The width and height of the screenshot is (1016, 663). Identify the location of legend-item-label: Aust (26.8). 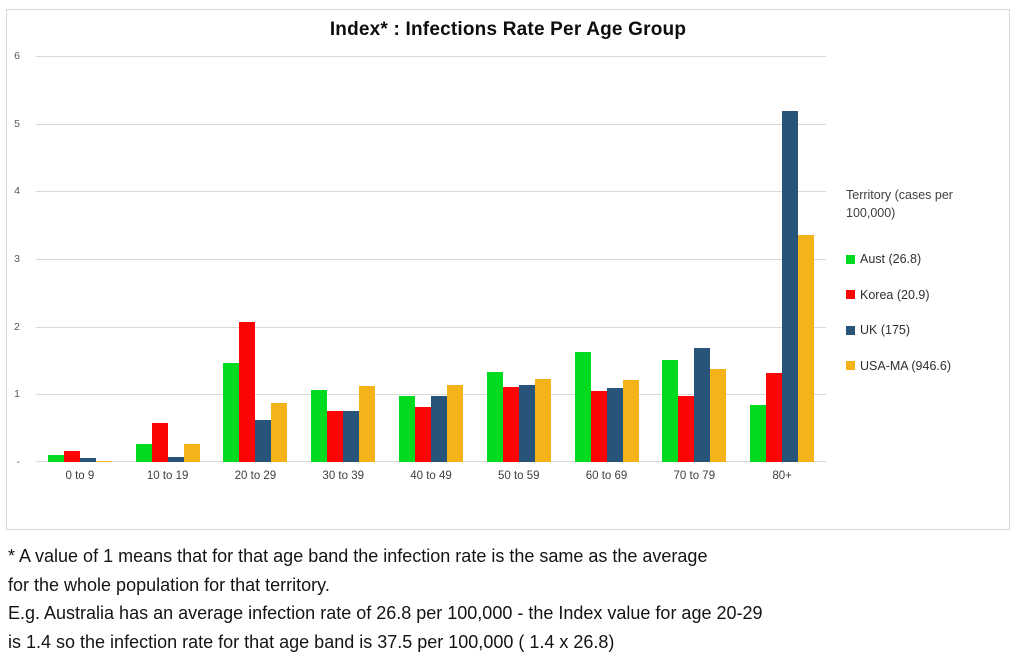
(891, 259).